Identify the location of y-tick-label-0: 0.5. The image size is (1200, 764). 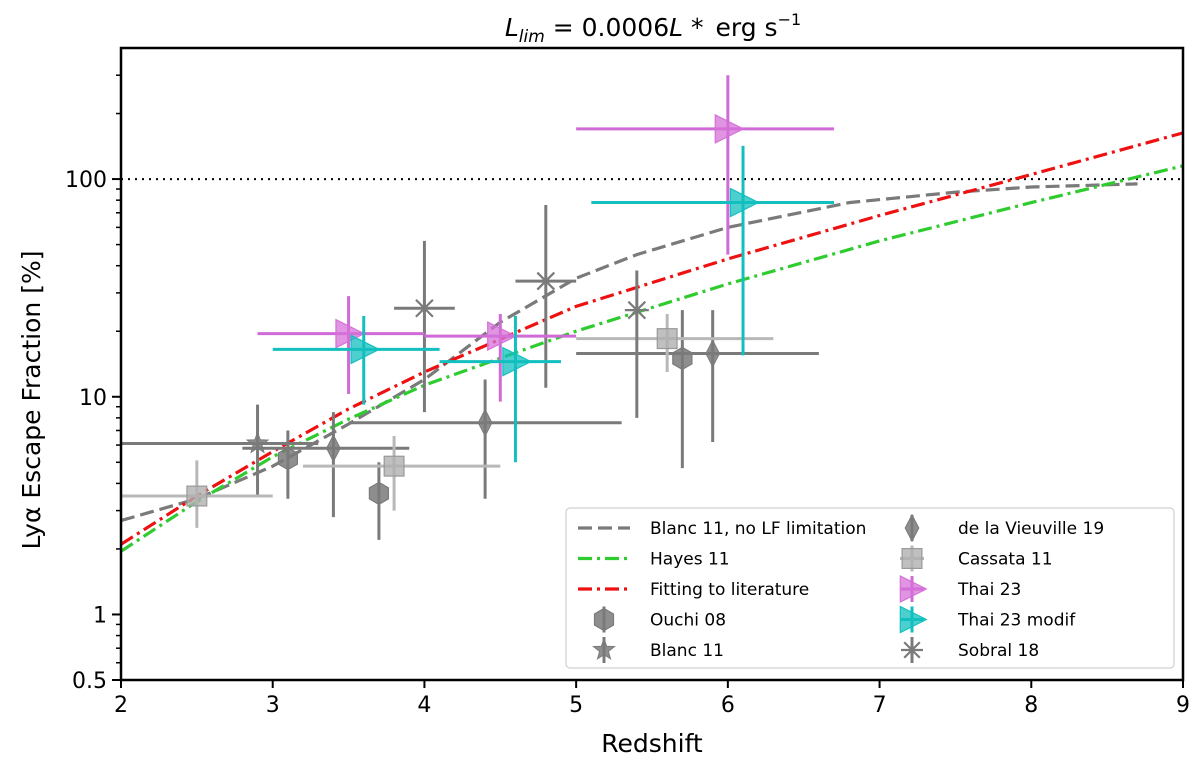
(89, 681).